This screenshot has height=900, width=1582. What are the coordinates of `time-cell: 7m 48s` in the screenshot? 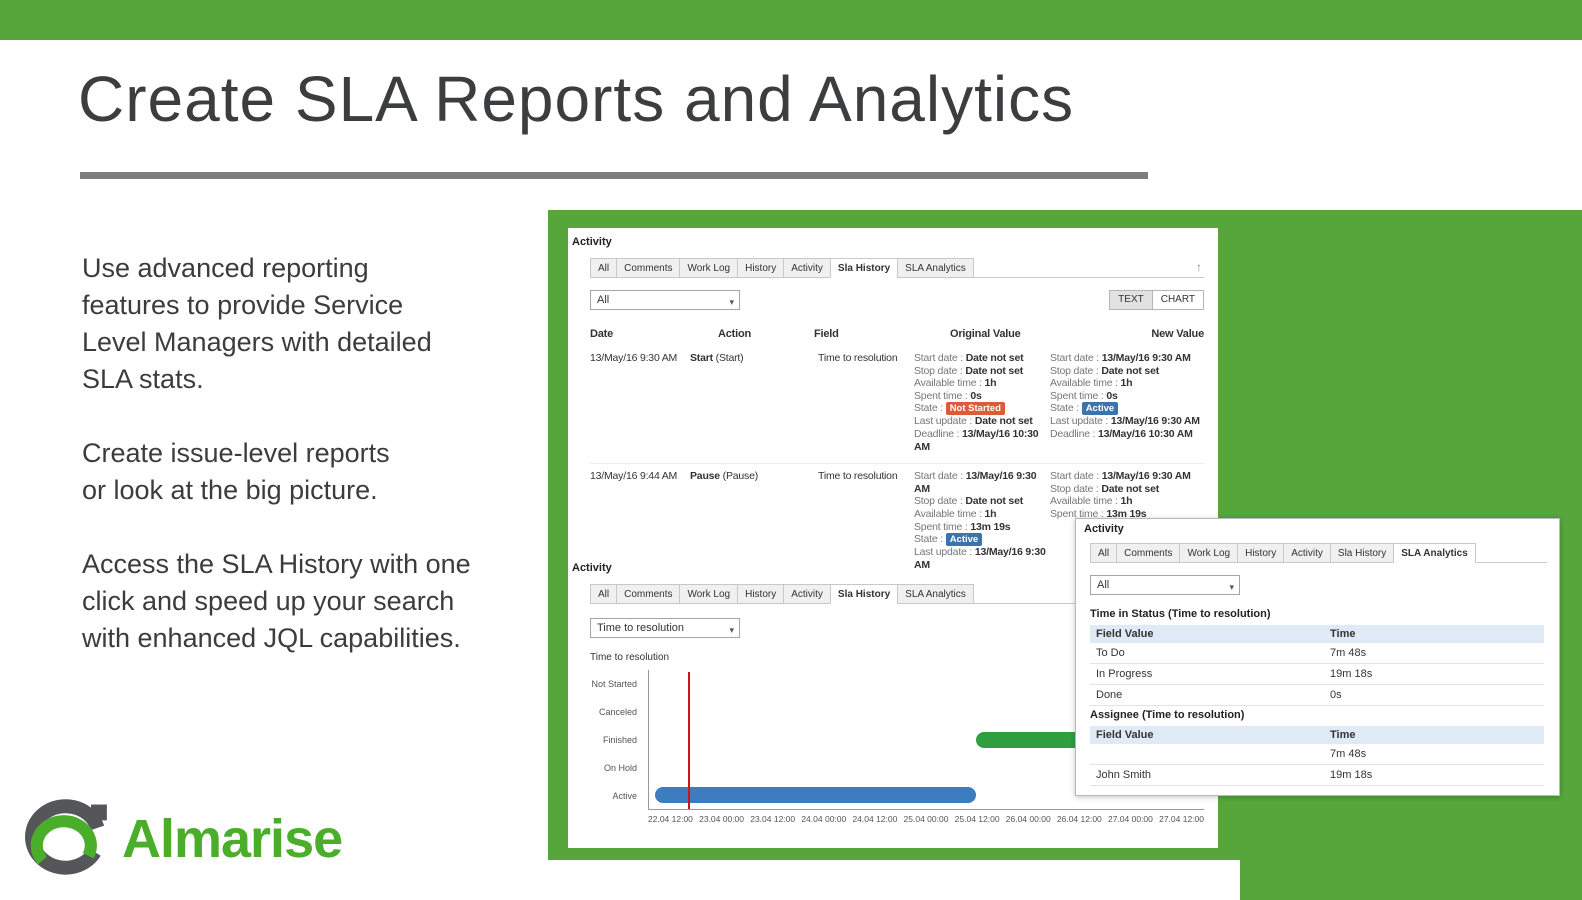 It's located at (1348, 653).